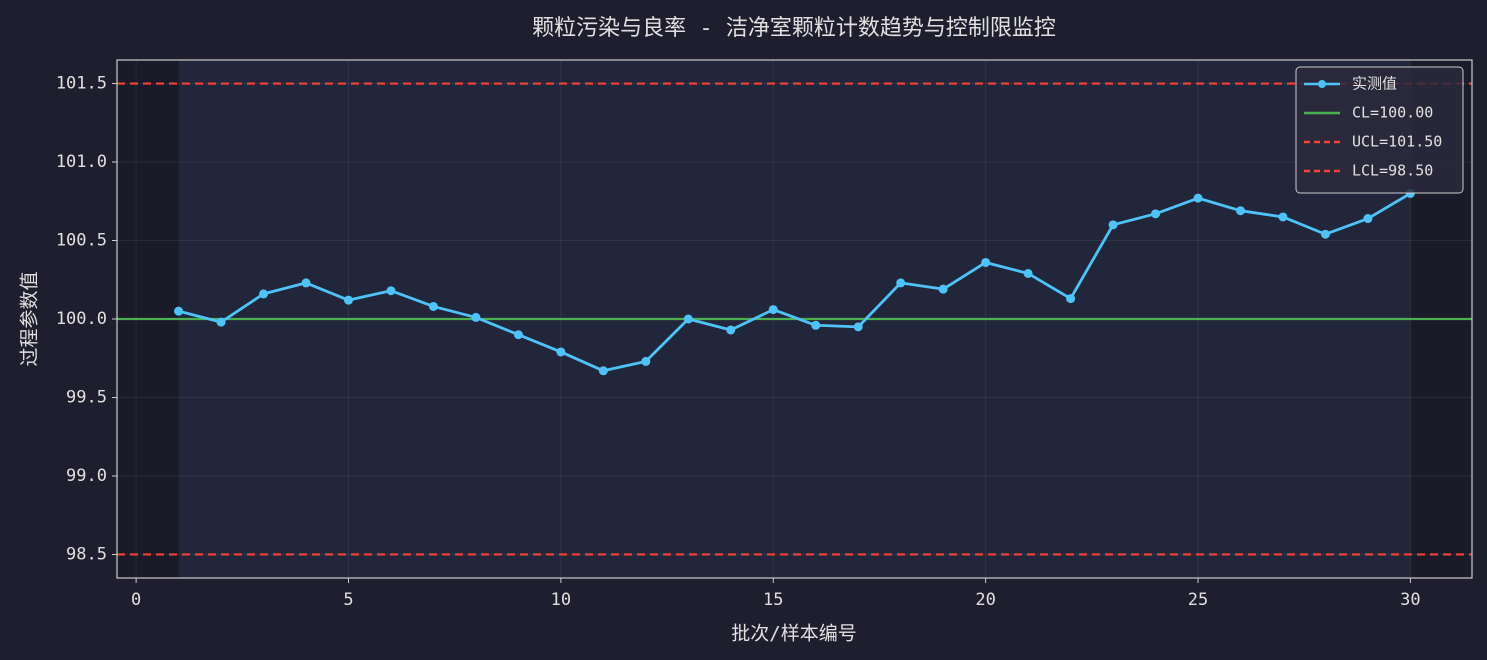 This screenshot has width=1487, height=660. Describe the element at coordinates (1322, 84) in the screenshot. I see `legend-marker` at that location.